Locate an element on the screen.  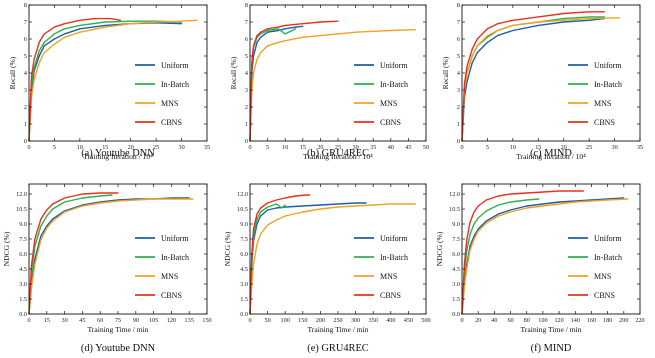
x-tick-label: 105 is located at coordinates (153, 320).